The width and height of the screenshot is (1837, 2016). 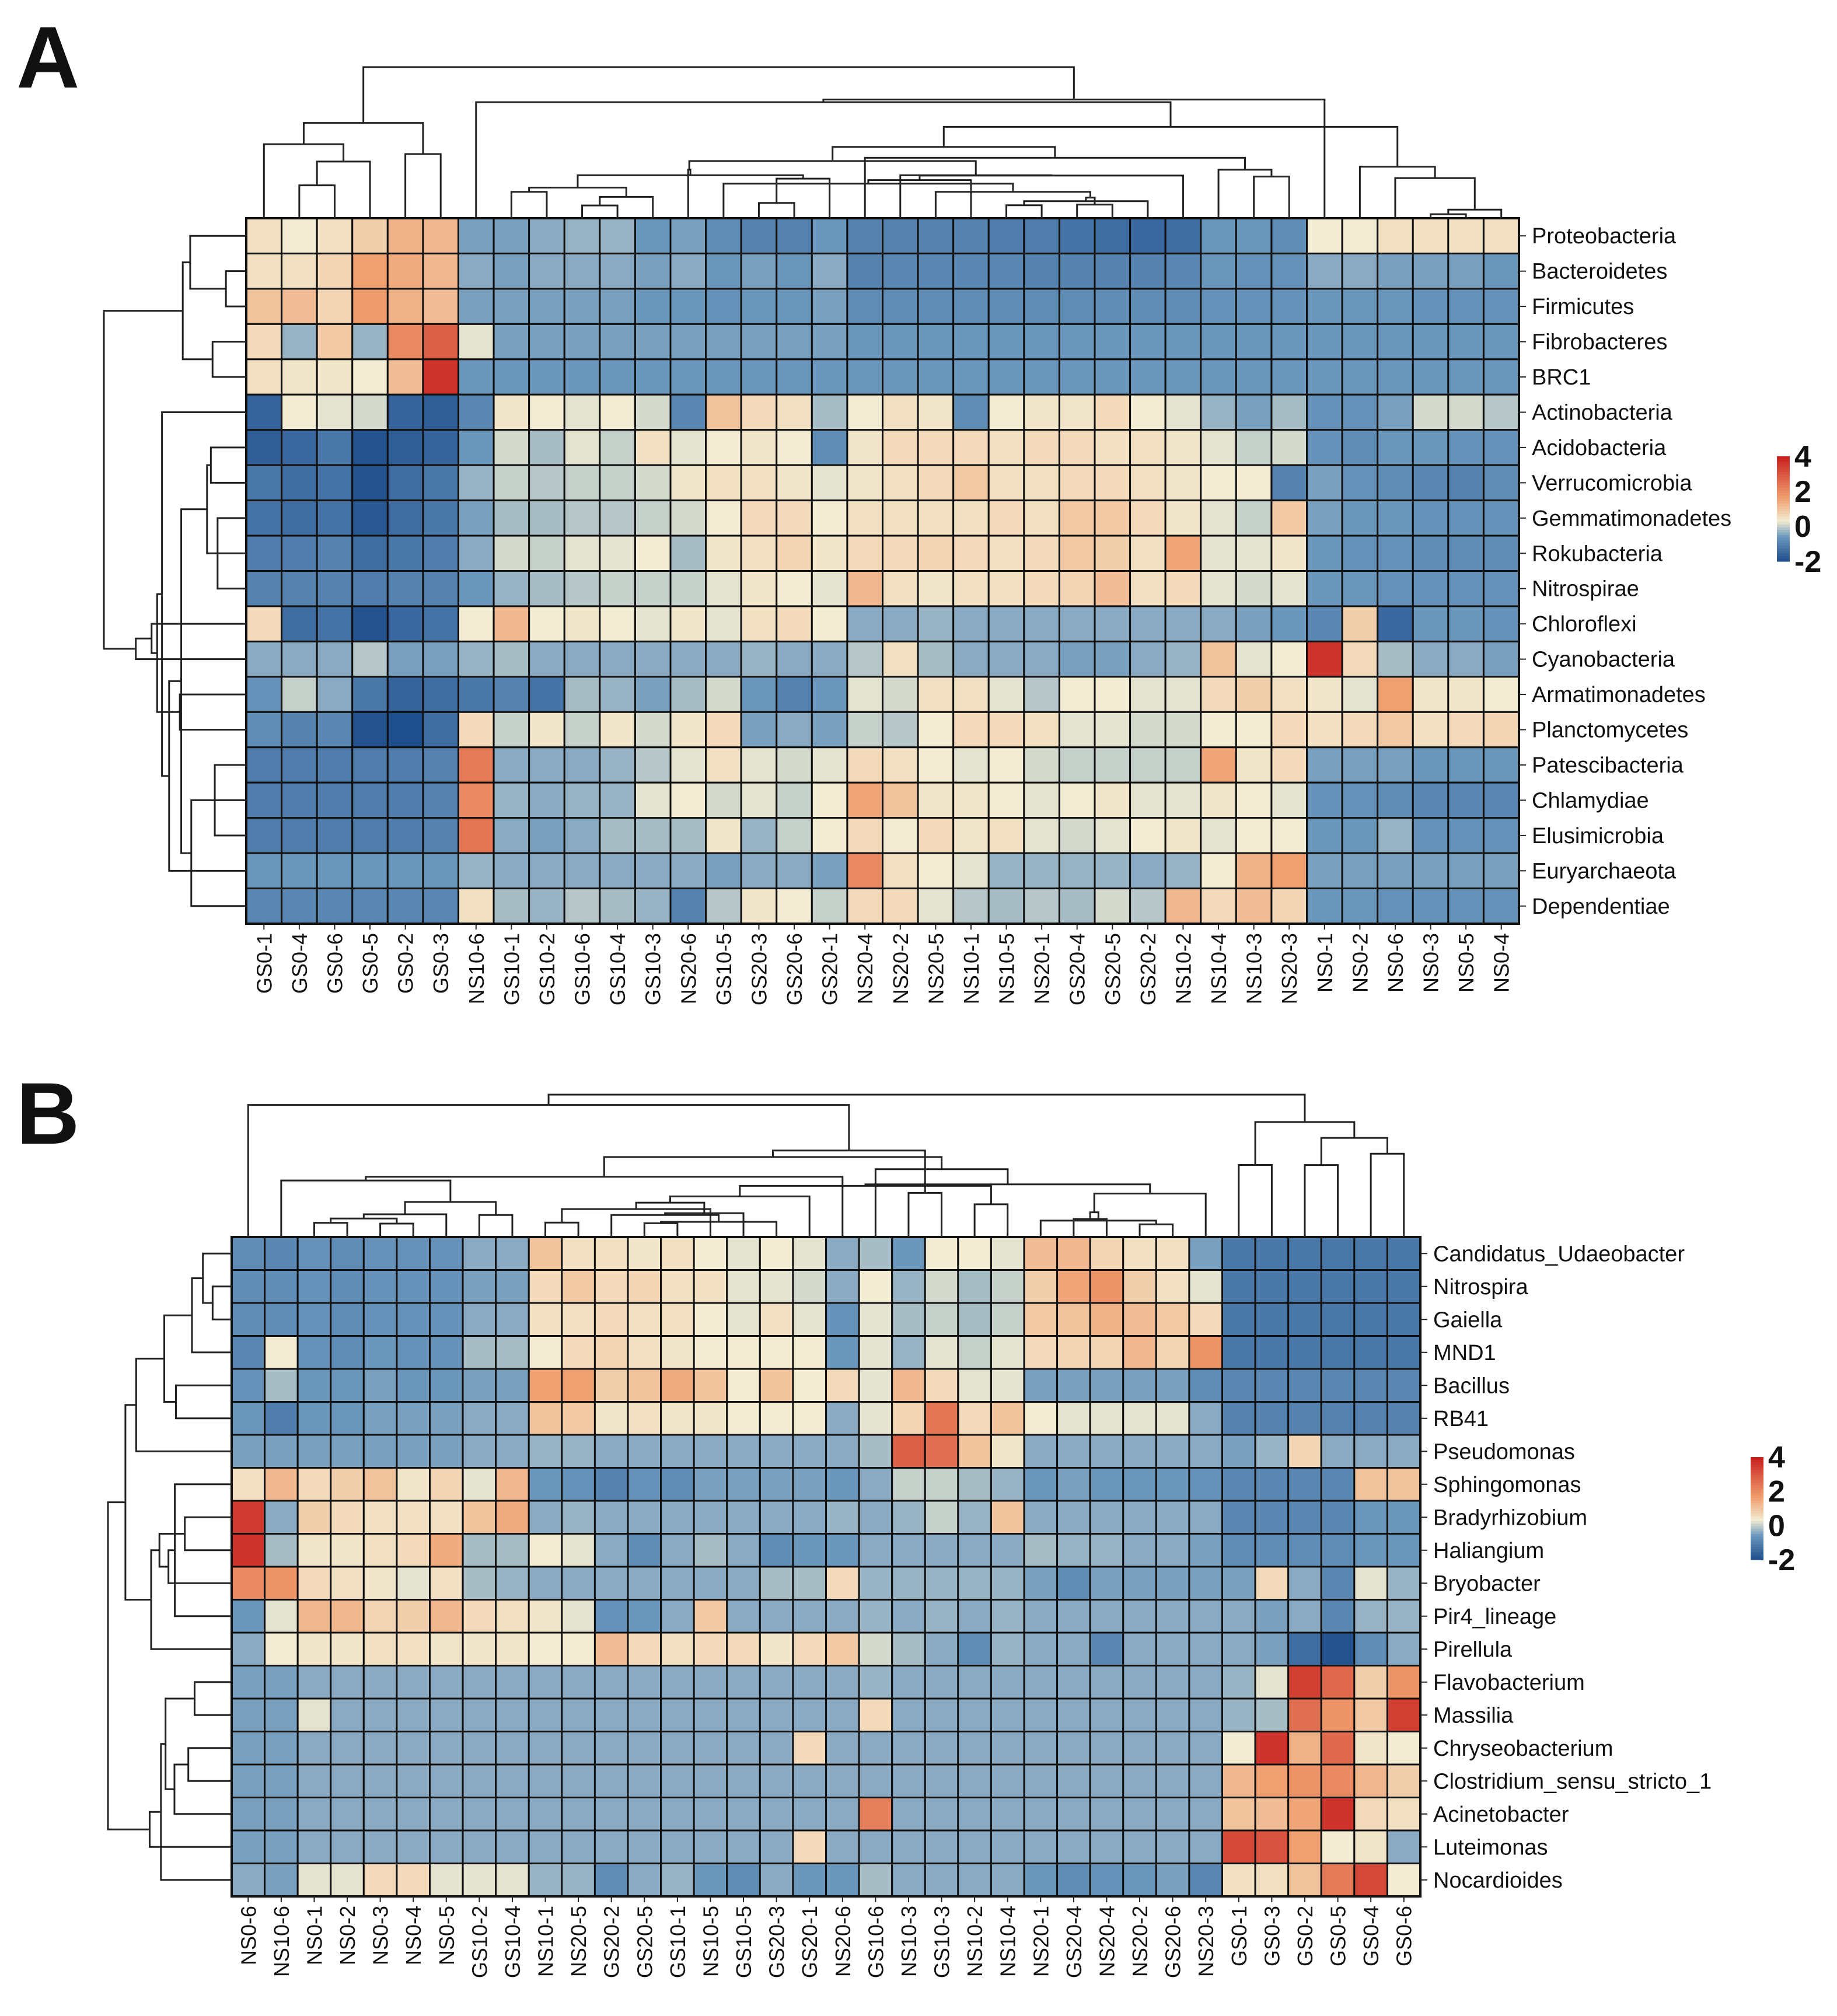 I want to click on panel-a-column-dendrogram, so click(x=883, y=142).